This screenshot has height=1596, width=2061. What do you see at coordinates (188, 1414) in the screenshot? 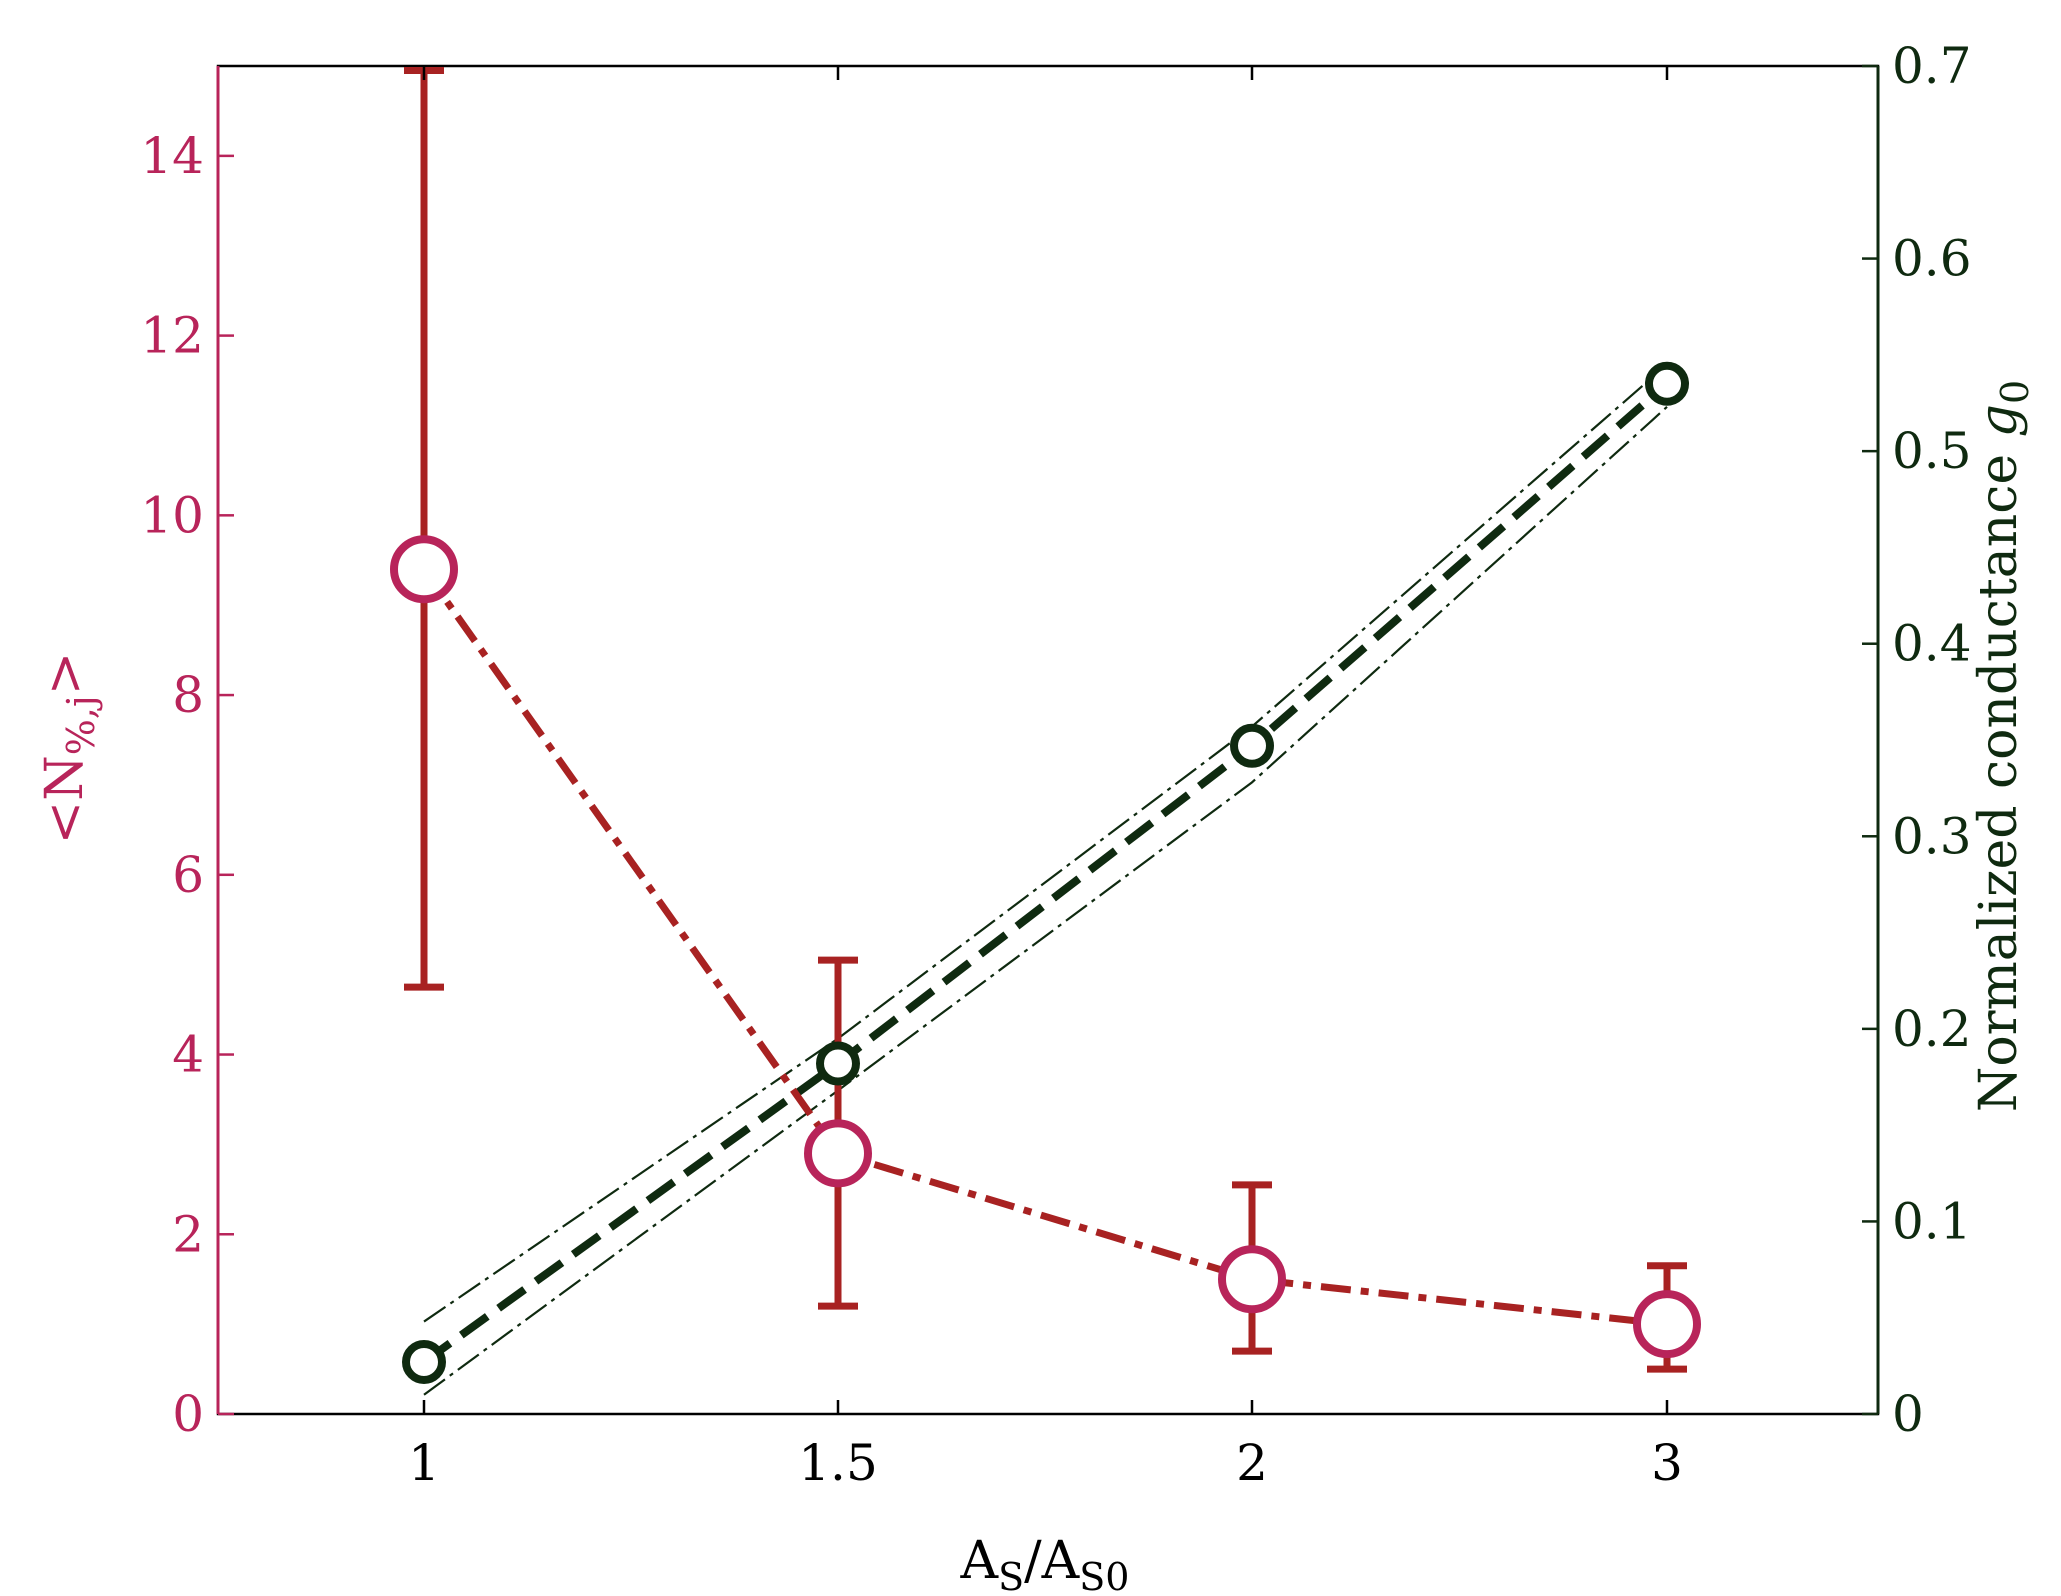
I see `left-tick-label: 0` at bounding box center [188, 1414].